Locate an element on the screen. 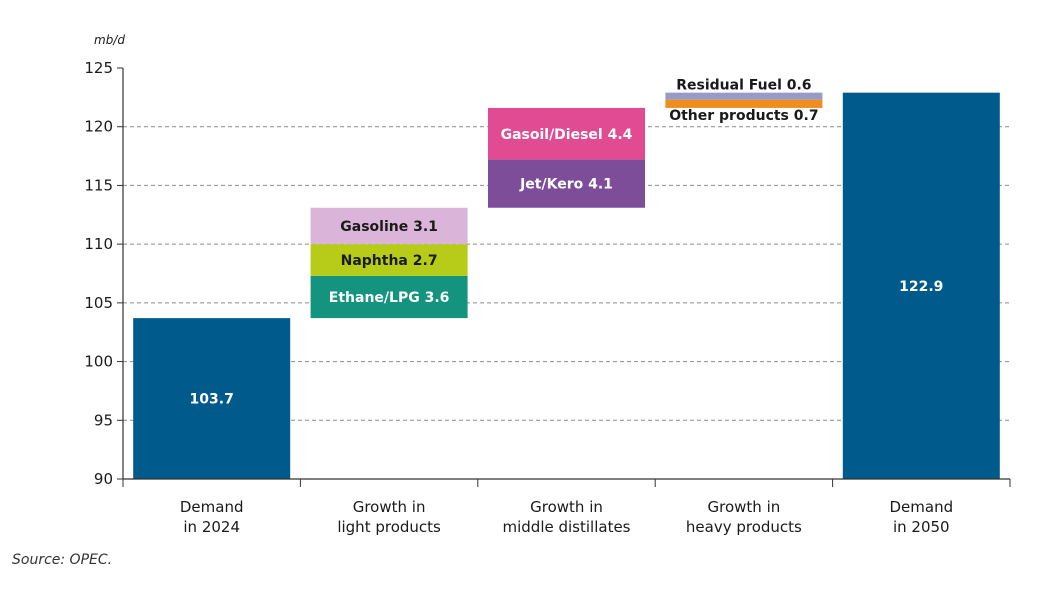 The height and width of the screenshot is (602, 1046). segment-label: Gasoline 3.1 is located at coordinates (389, 227).